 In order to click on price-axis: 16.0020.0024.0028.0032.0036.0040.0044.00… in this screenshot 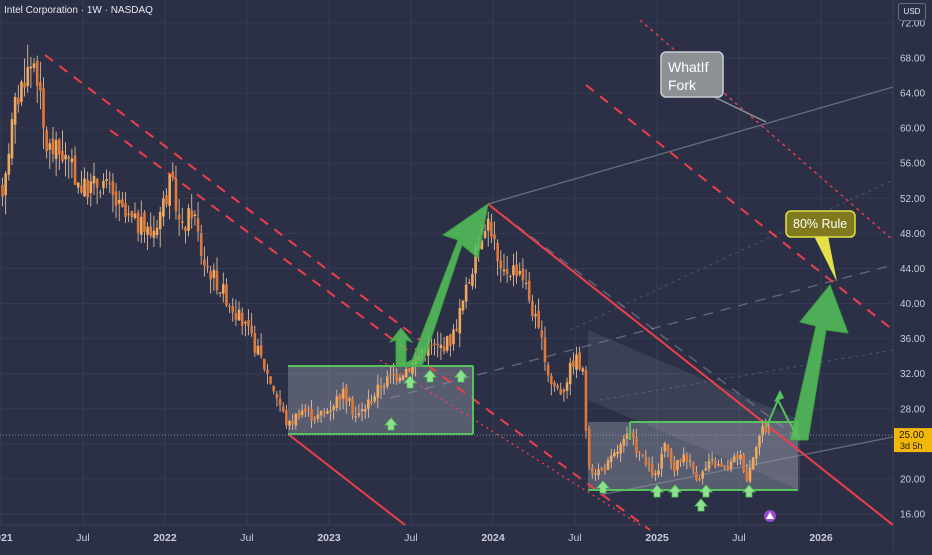, I will do `click(912, 269)`.